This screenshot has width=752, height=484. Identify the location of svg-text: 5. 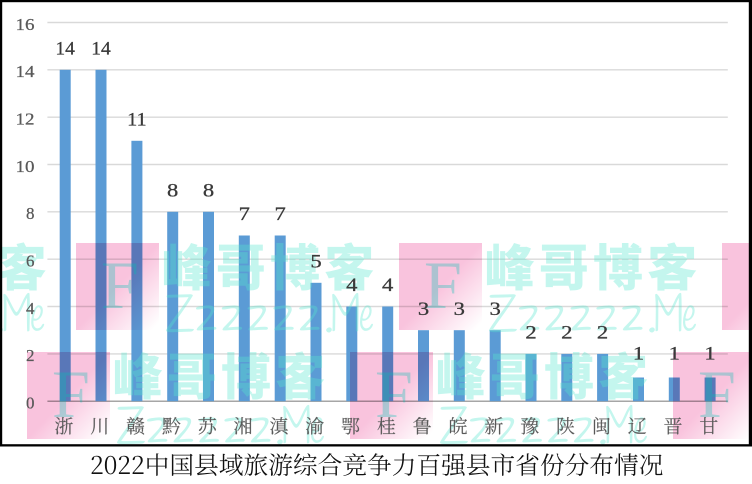
(315, 262).